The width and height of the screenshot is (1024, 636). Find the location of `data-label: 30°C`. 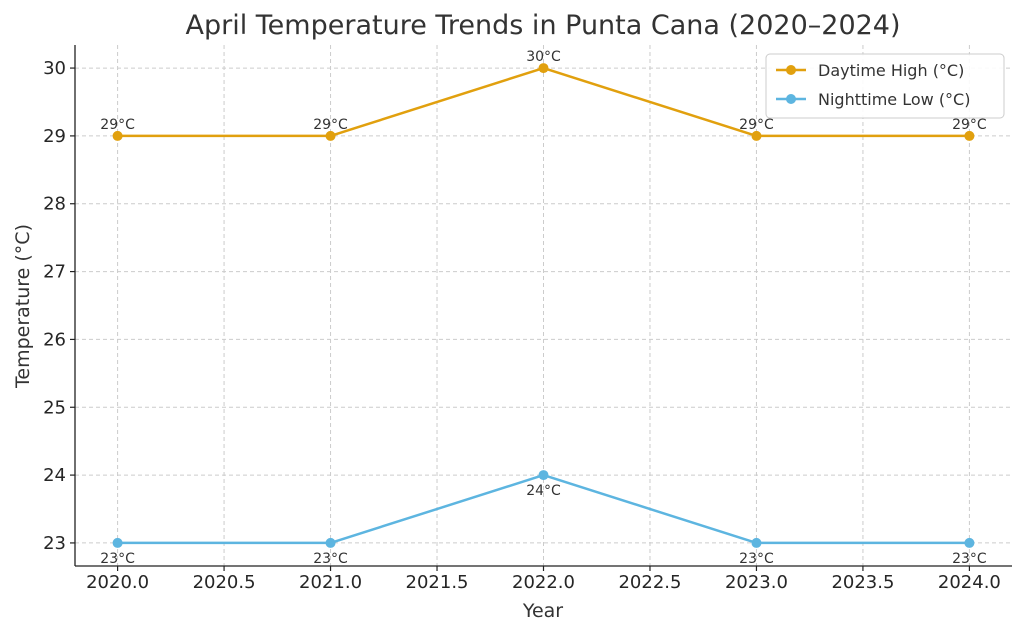

data-label: 30°C is located at coordinates (543, 57).